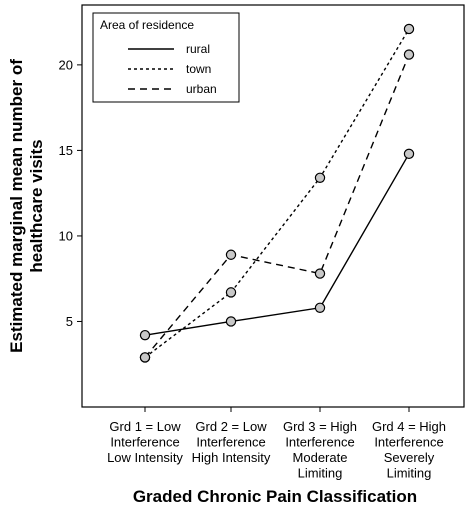 The image size is (476, 509). Describe the element at coordinates (66, 150) in the screenshot. I see `y-tick-label: 15` at that location.